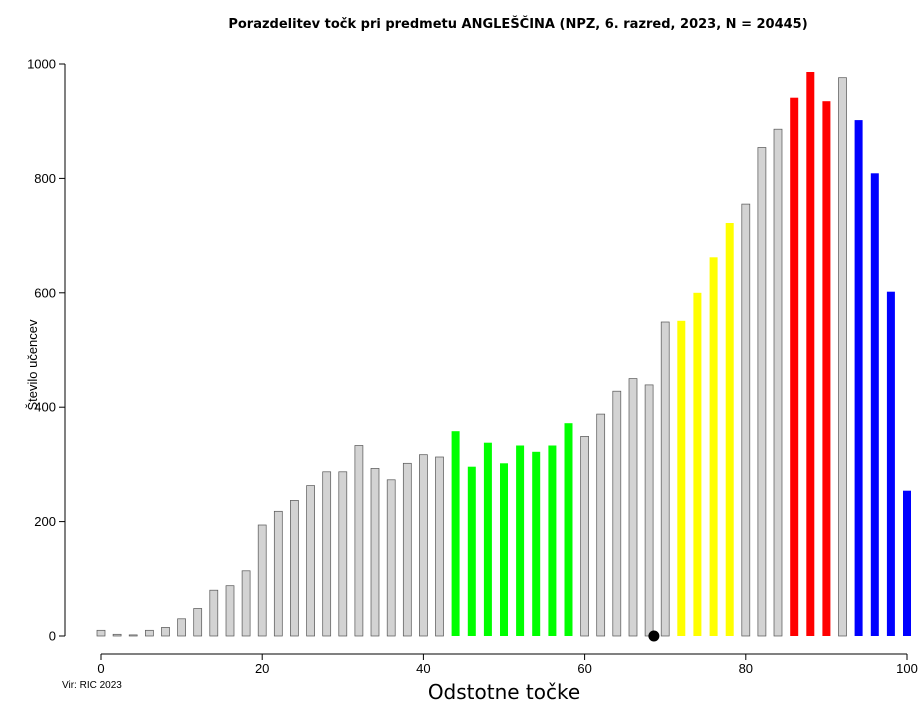  I want to click on x-axis-label: Odstotne točke, so click(504, 691).